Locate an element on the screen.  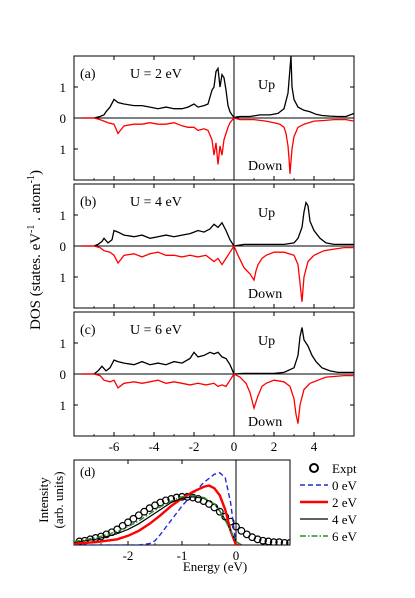
series-0-eV is located at coordinates (158, 508).